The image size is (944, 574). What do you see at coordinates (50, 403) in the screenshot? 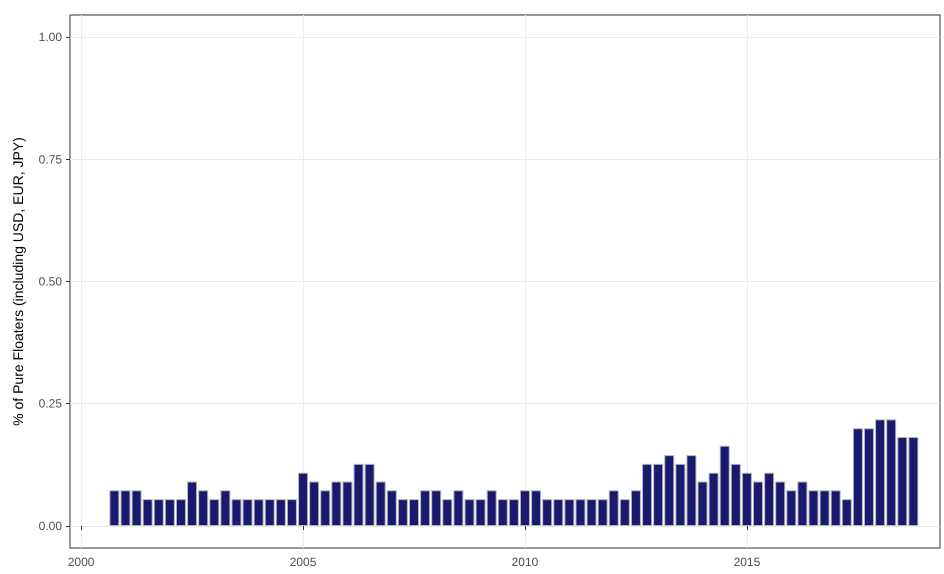
I see `y-tick-label: 0.25` at bounding box center [50, 403].